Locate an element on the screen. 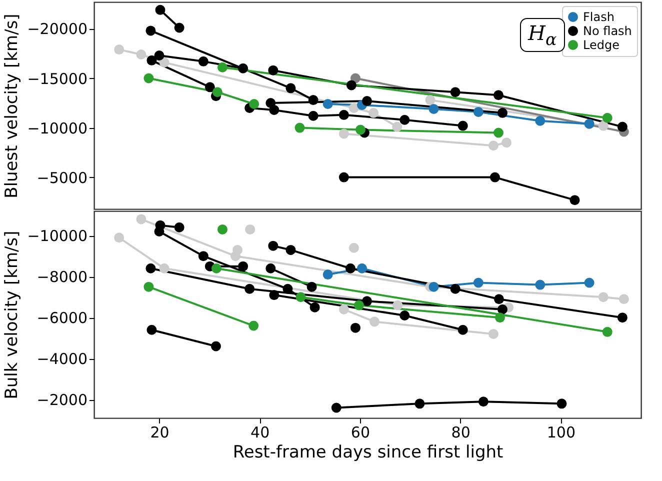  x-tick-label: 20 is located at coordinates (160, 433).